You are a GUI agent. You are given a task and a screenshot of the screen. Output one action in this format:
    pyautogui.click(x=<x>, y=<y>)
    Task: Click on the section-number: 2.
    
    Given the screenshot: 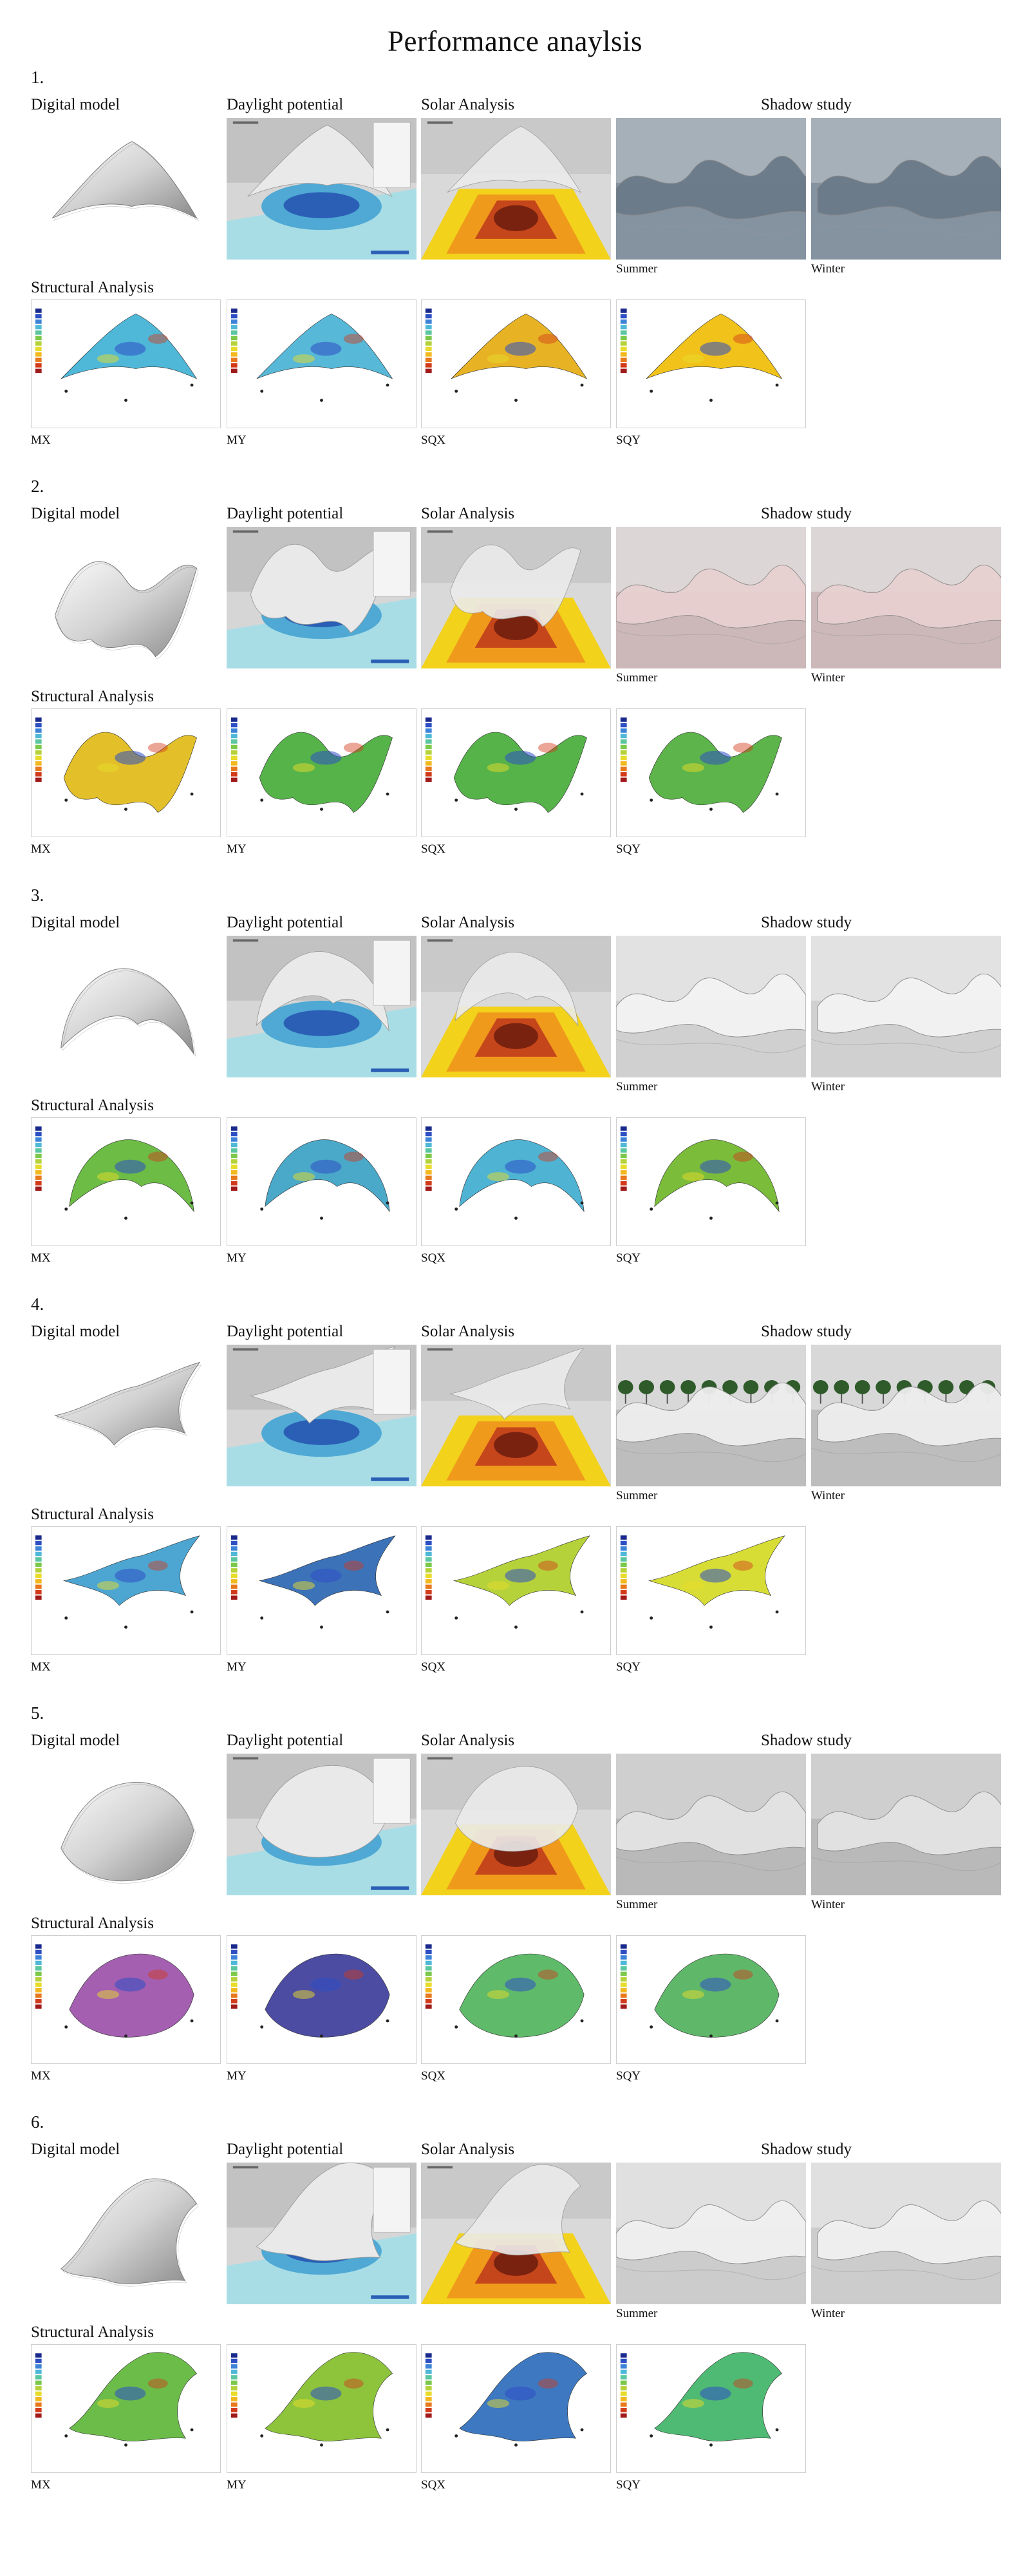 What is the action you would take?
    pyautogui.click(x=38, y=486)
    